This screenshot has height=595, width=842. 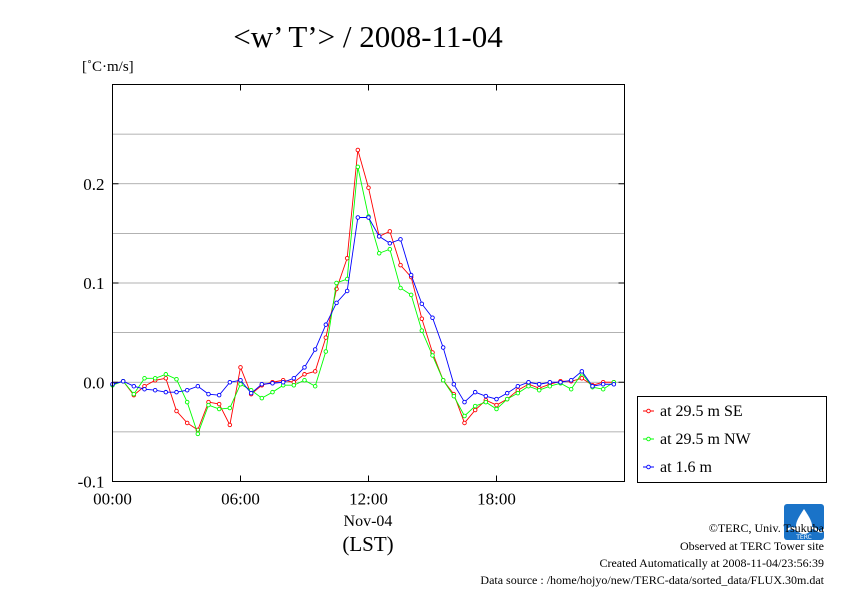 I want to click on footer-copyright: ©TERC, Univ. Tsukuba, so click(x=767, y=528).